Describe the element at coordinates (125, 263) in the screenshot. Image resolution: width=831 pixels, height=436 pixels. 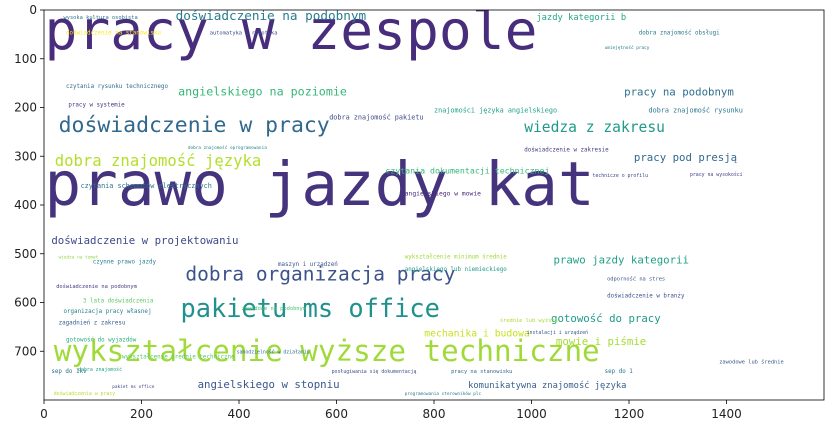
I see `word-35: czynne prawo jazdy` at that location.